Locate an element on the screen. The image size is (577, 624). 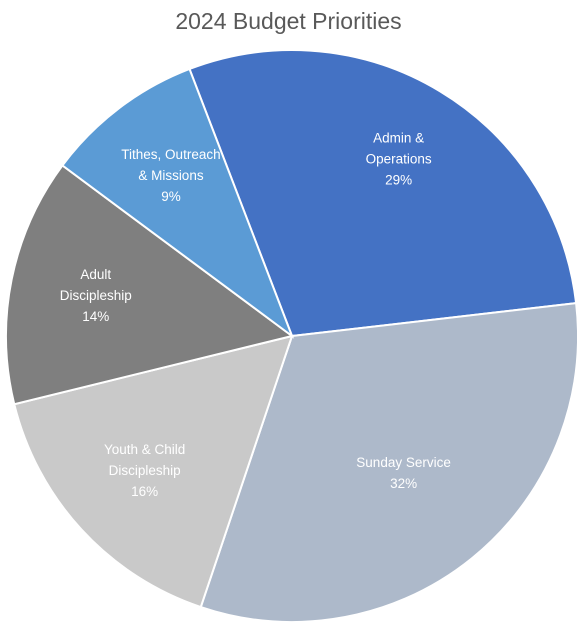
slice-name-label: Admin & is located at coordinates (398, 137).